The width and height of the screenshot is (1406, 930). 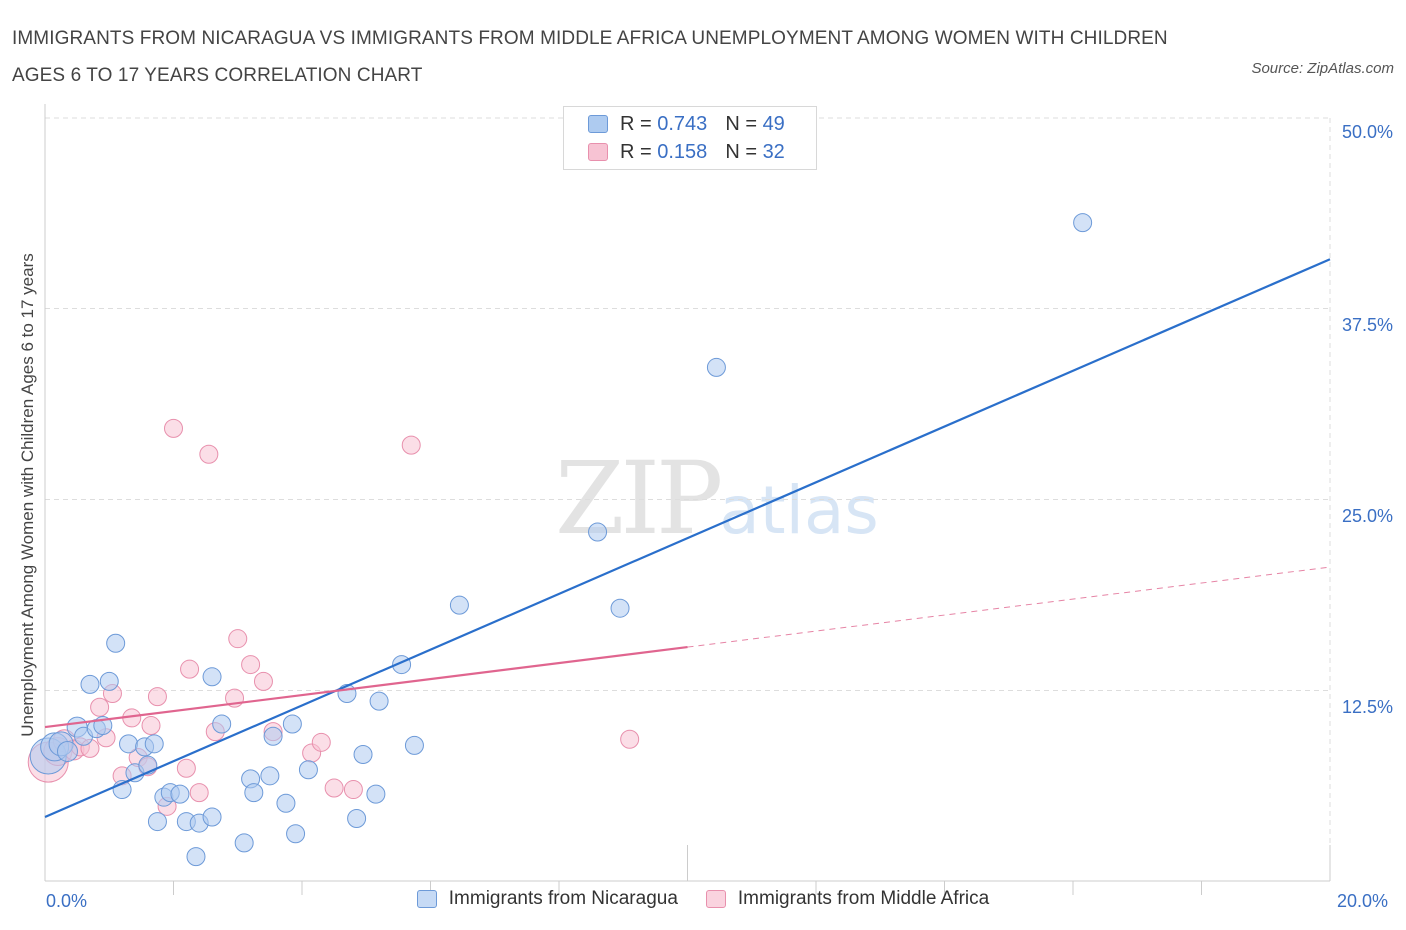 I want to click on legend-n-value: 32, so click(x=773, y=151).